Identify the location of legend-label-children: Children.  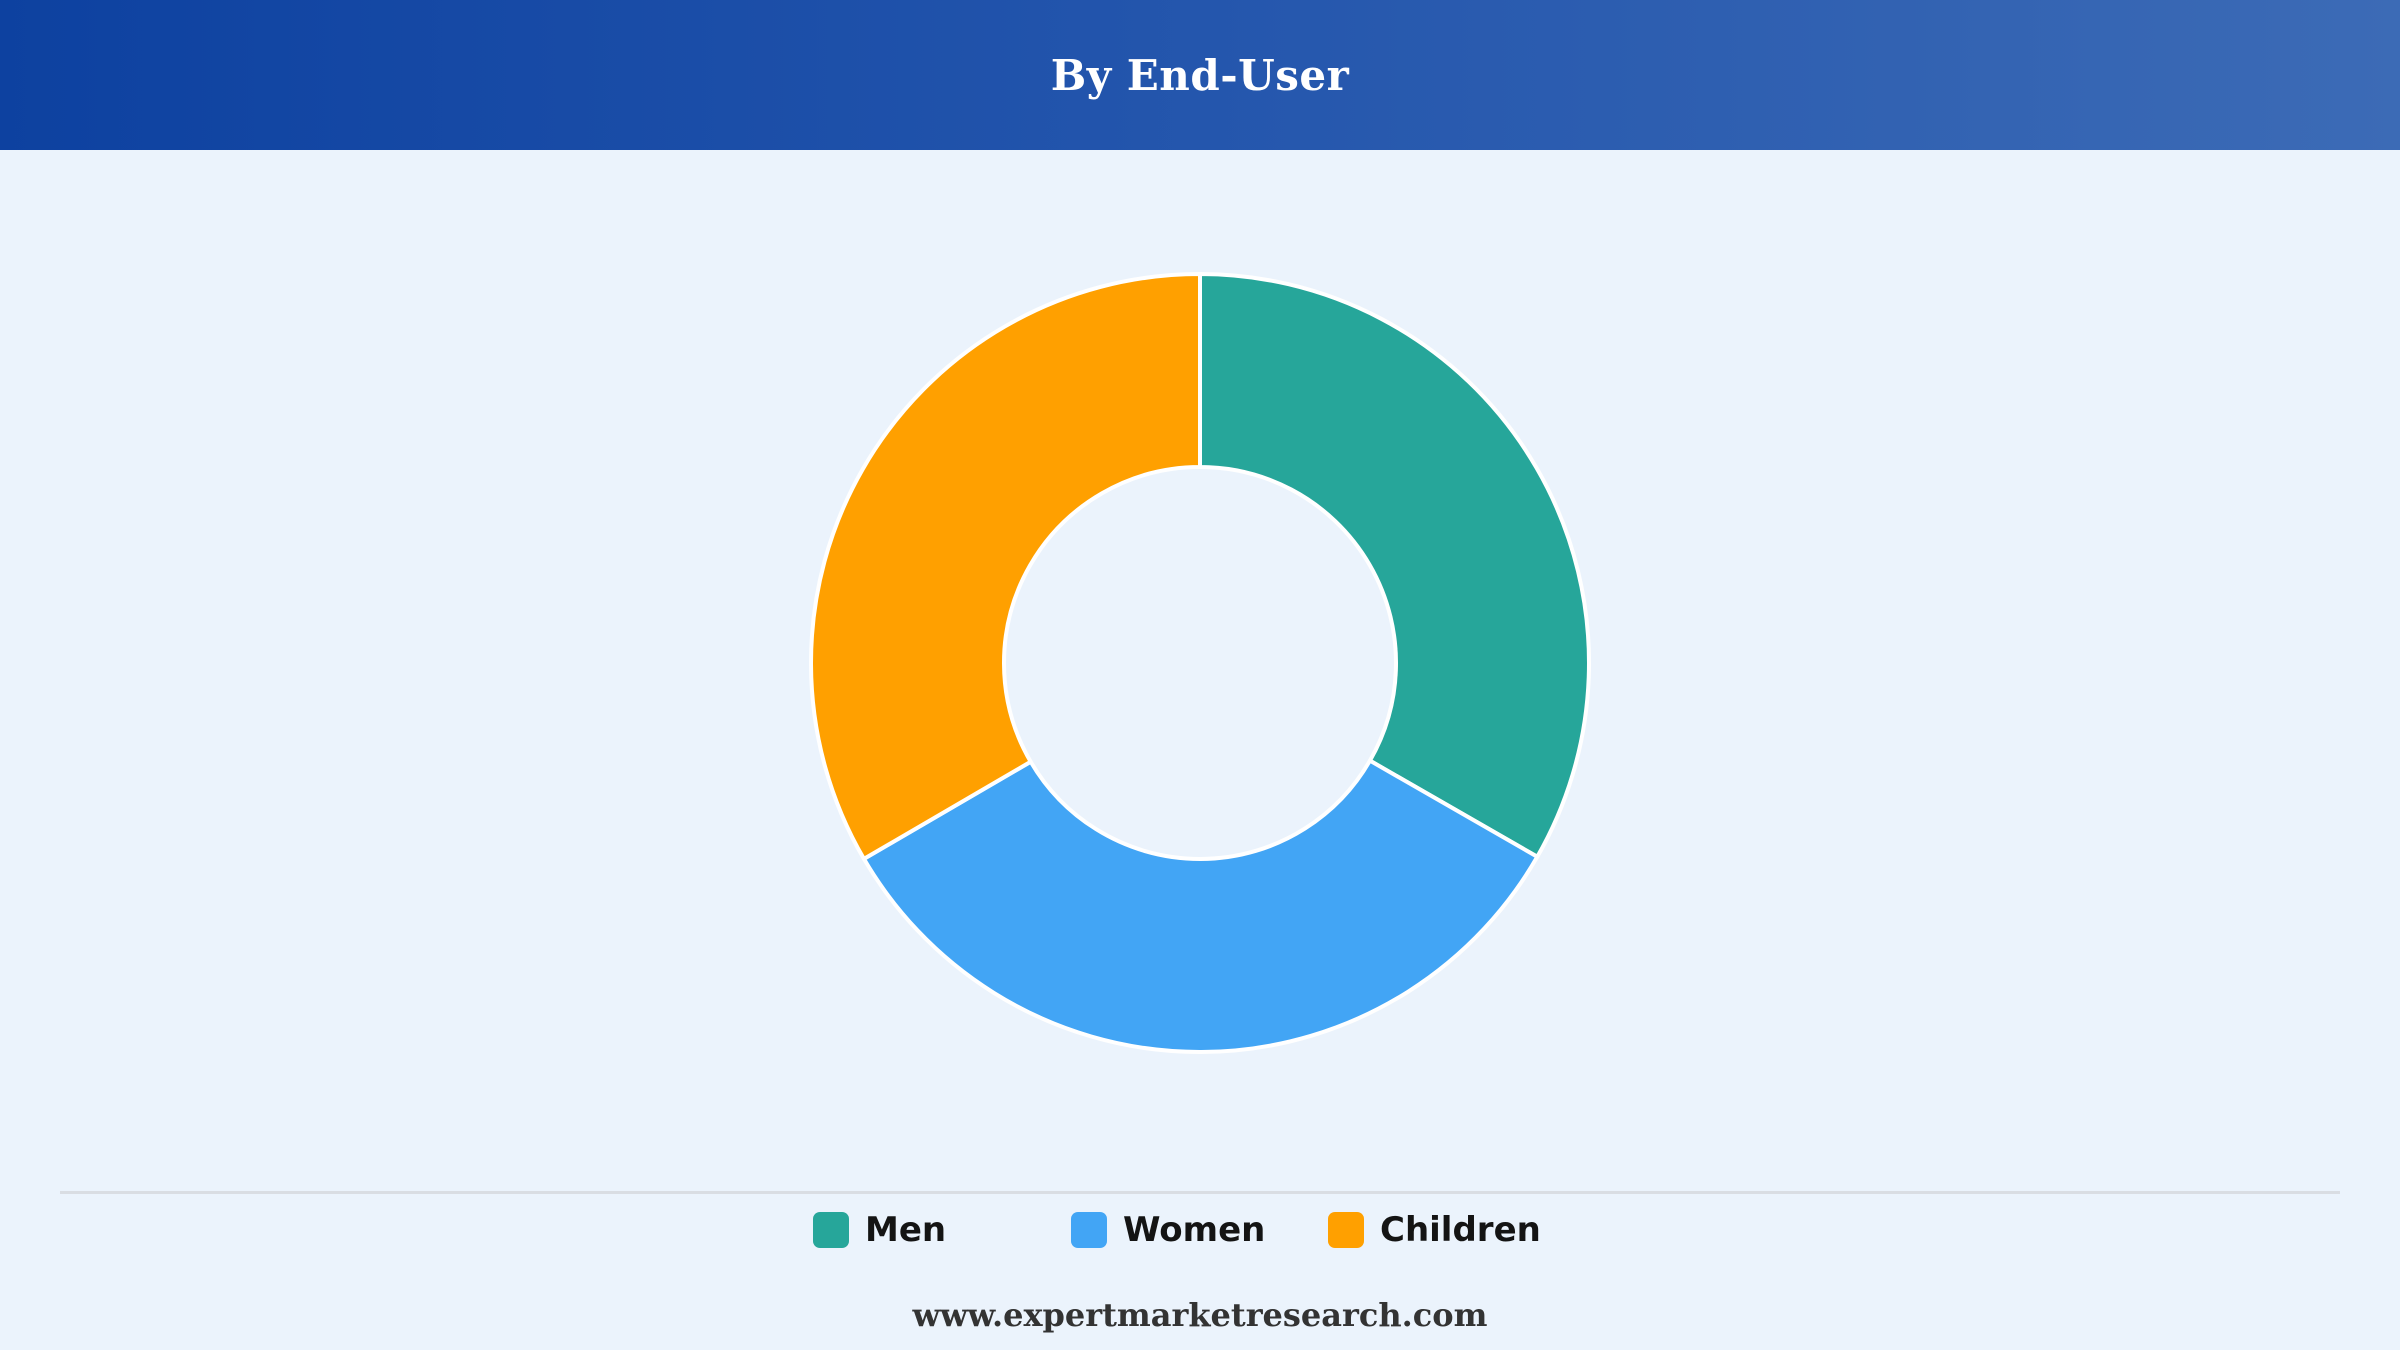
(1460, 1230).